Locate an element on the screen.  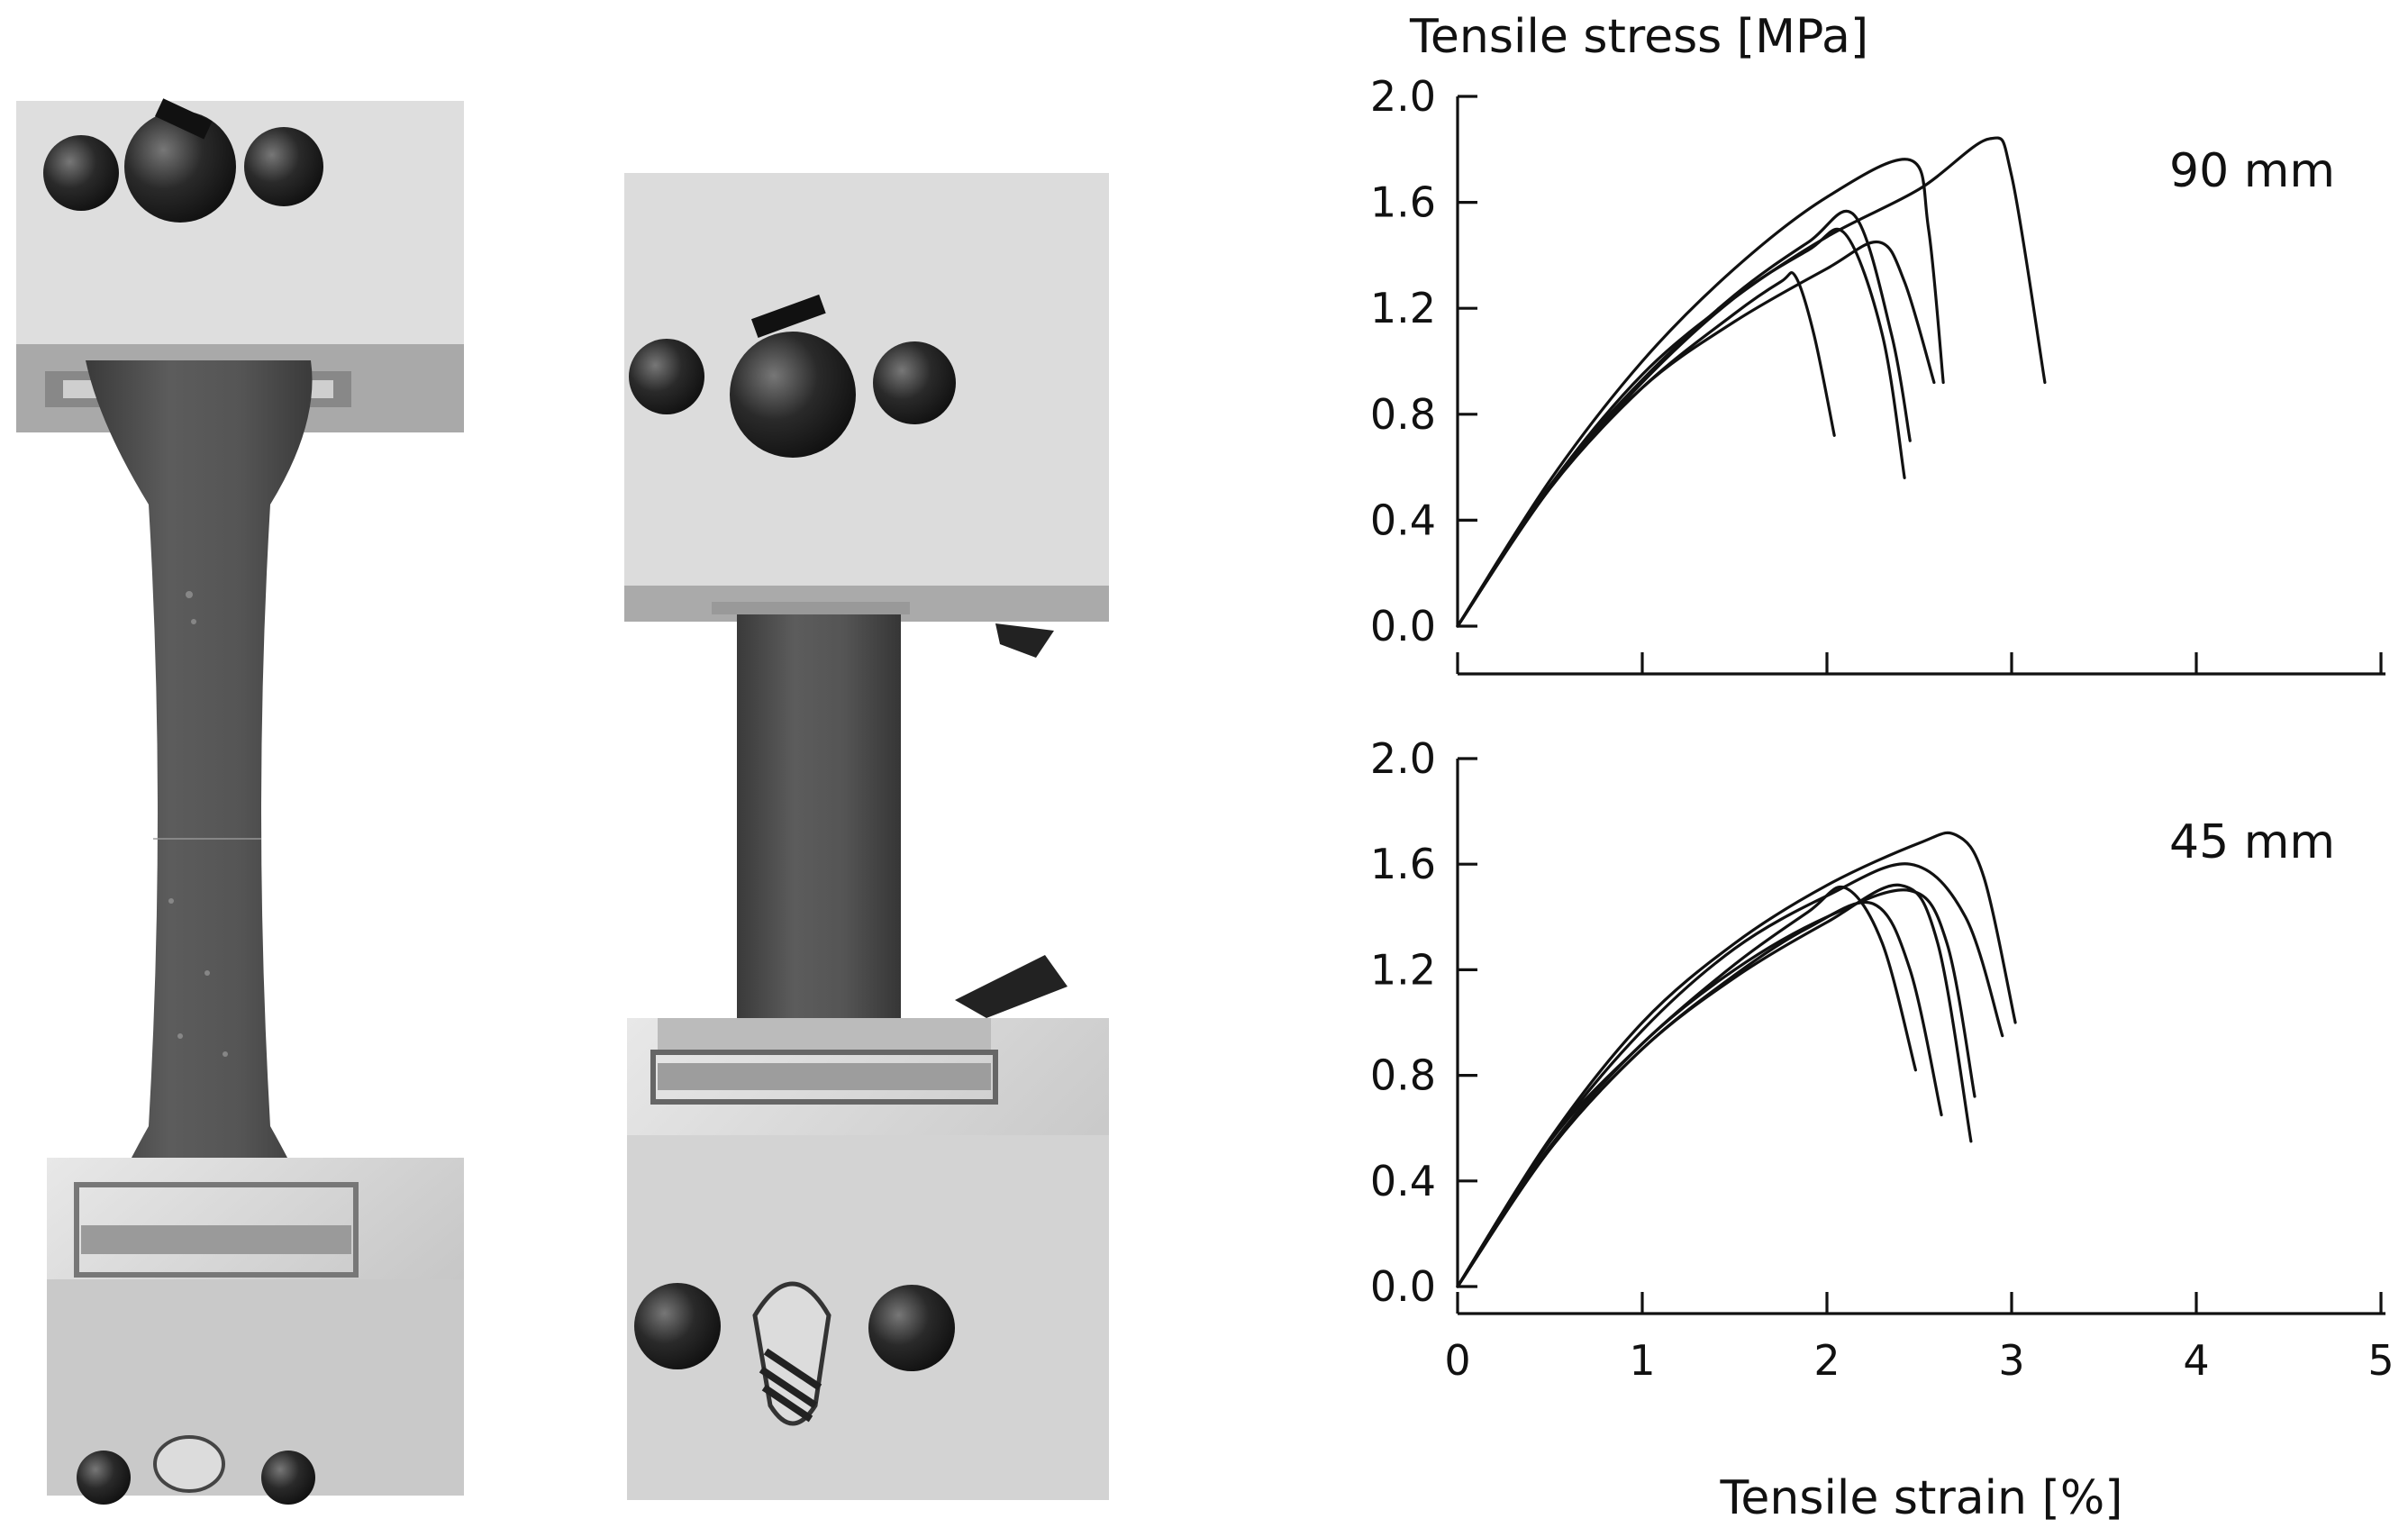
x-axis-title: Tensile strain [%] is located at coordinates (1921, 1498).